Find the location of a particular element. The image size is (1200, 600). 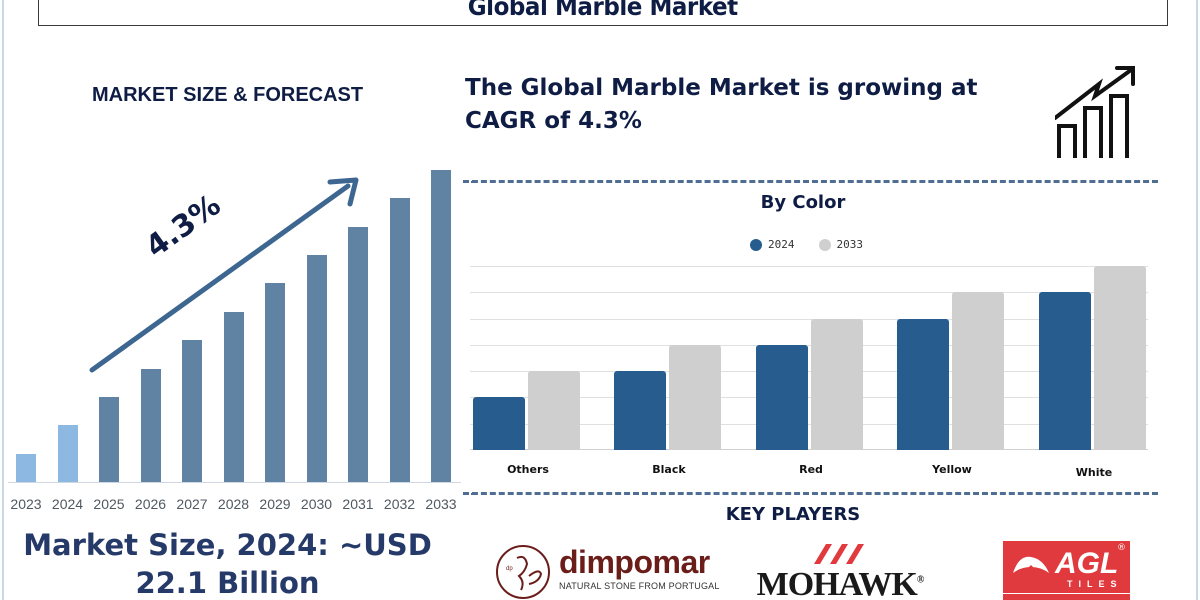

dimpomar-wordmark: dimpomar is located at coordinates (634, 562).